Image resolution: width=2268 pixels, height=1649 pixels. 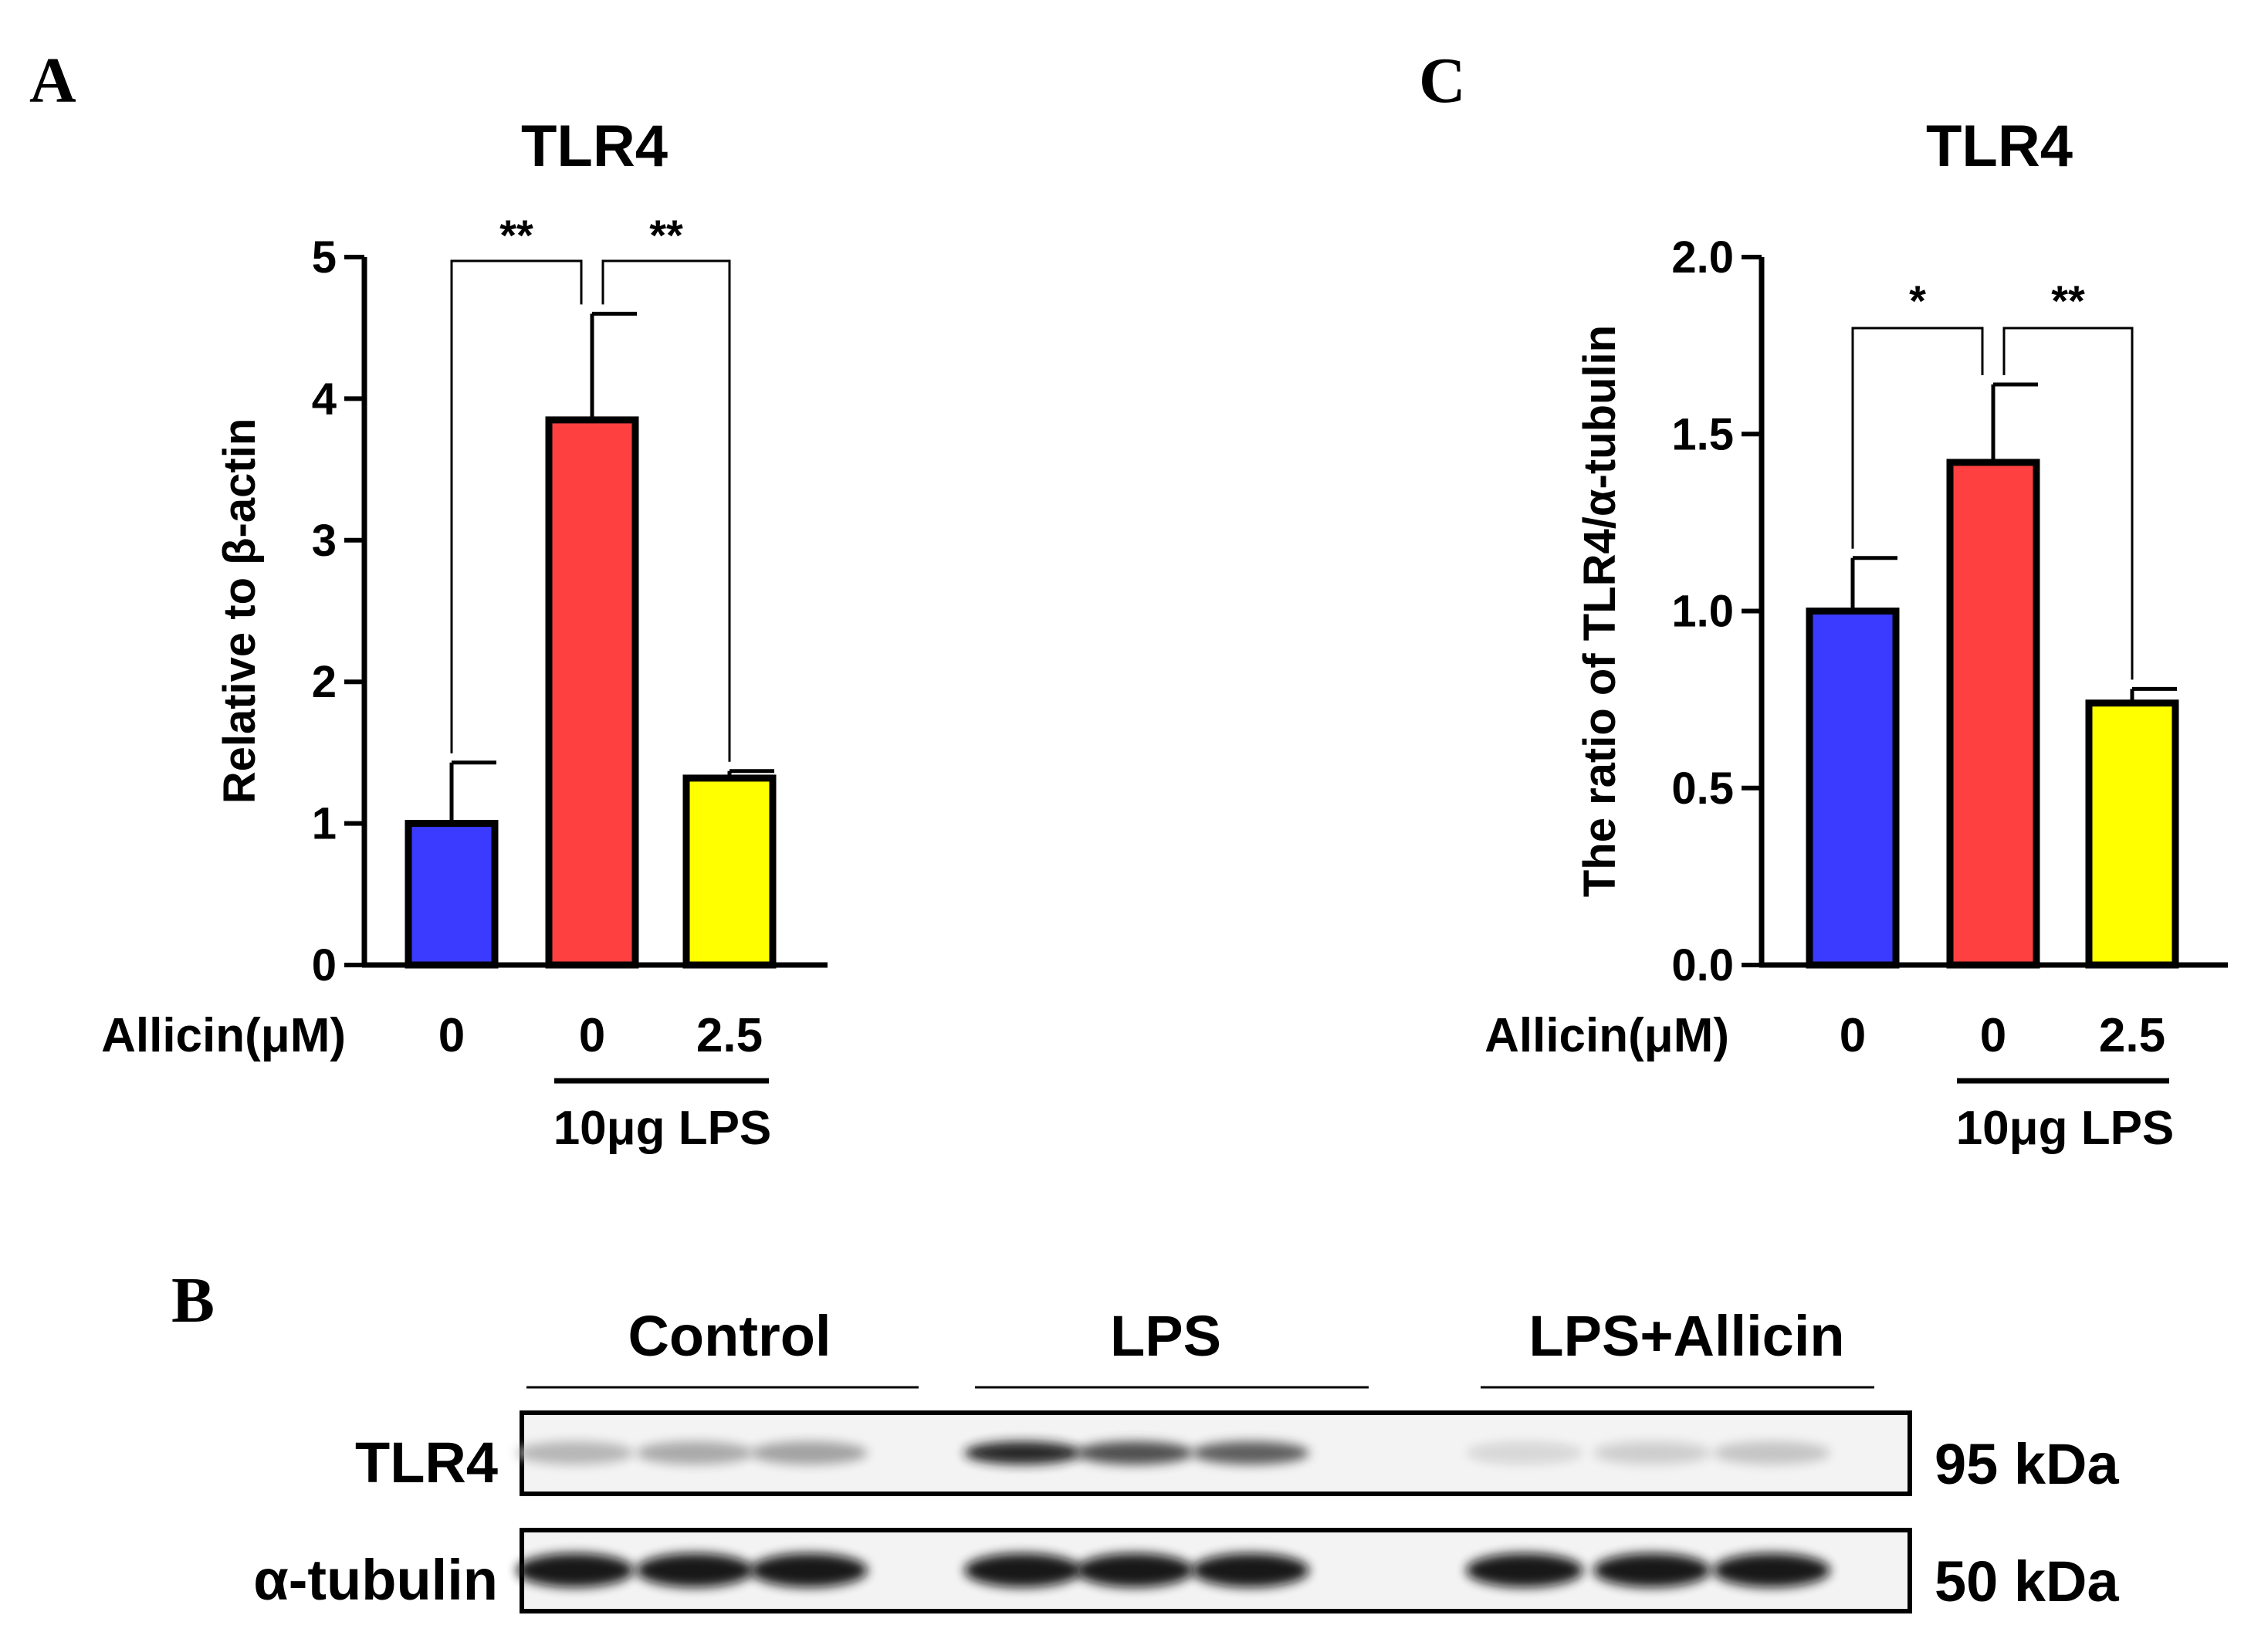 What do you see at coordinates (324, 399) in the screenshot?
I see `y-tick-label: 4` at bounding box center [324, 399].